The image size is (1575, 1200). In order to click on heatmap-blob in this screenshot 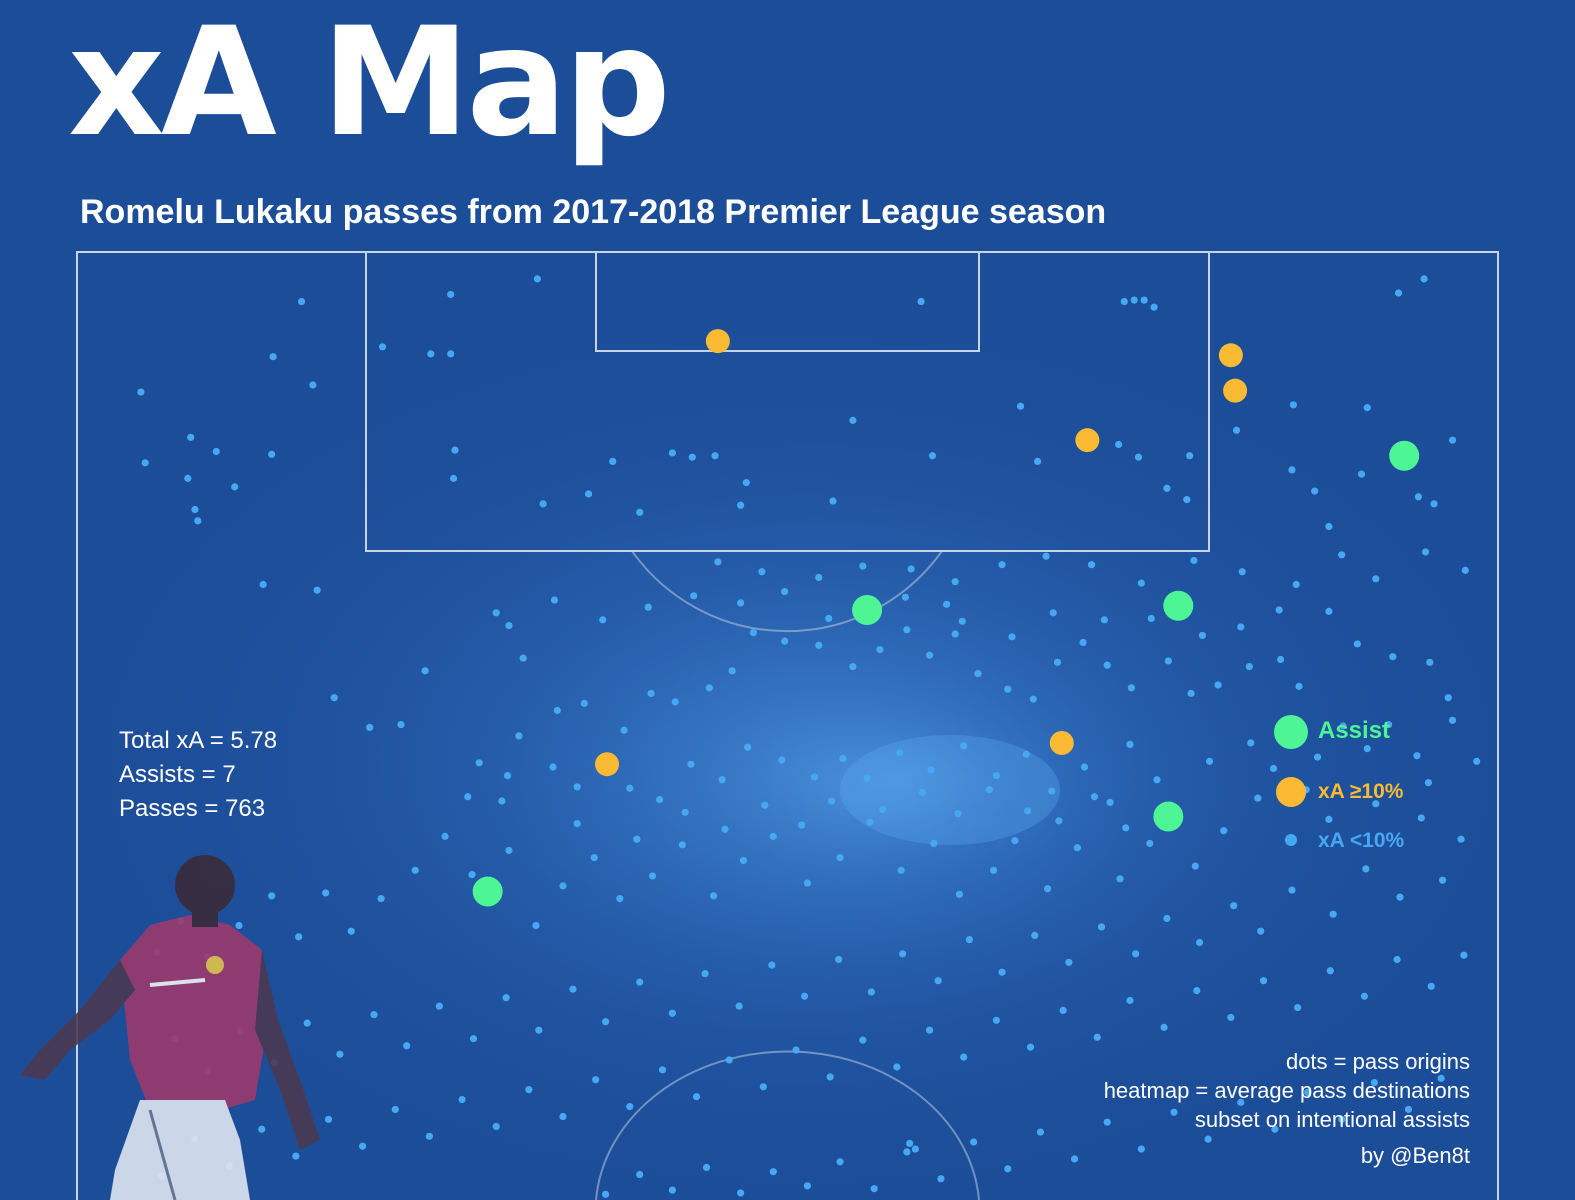, I will do `click(950, 790)`.